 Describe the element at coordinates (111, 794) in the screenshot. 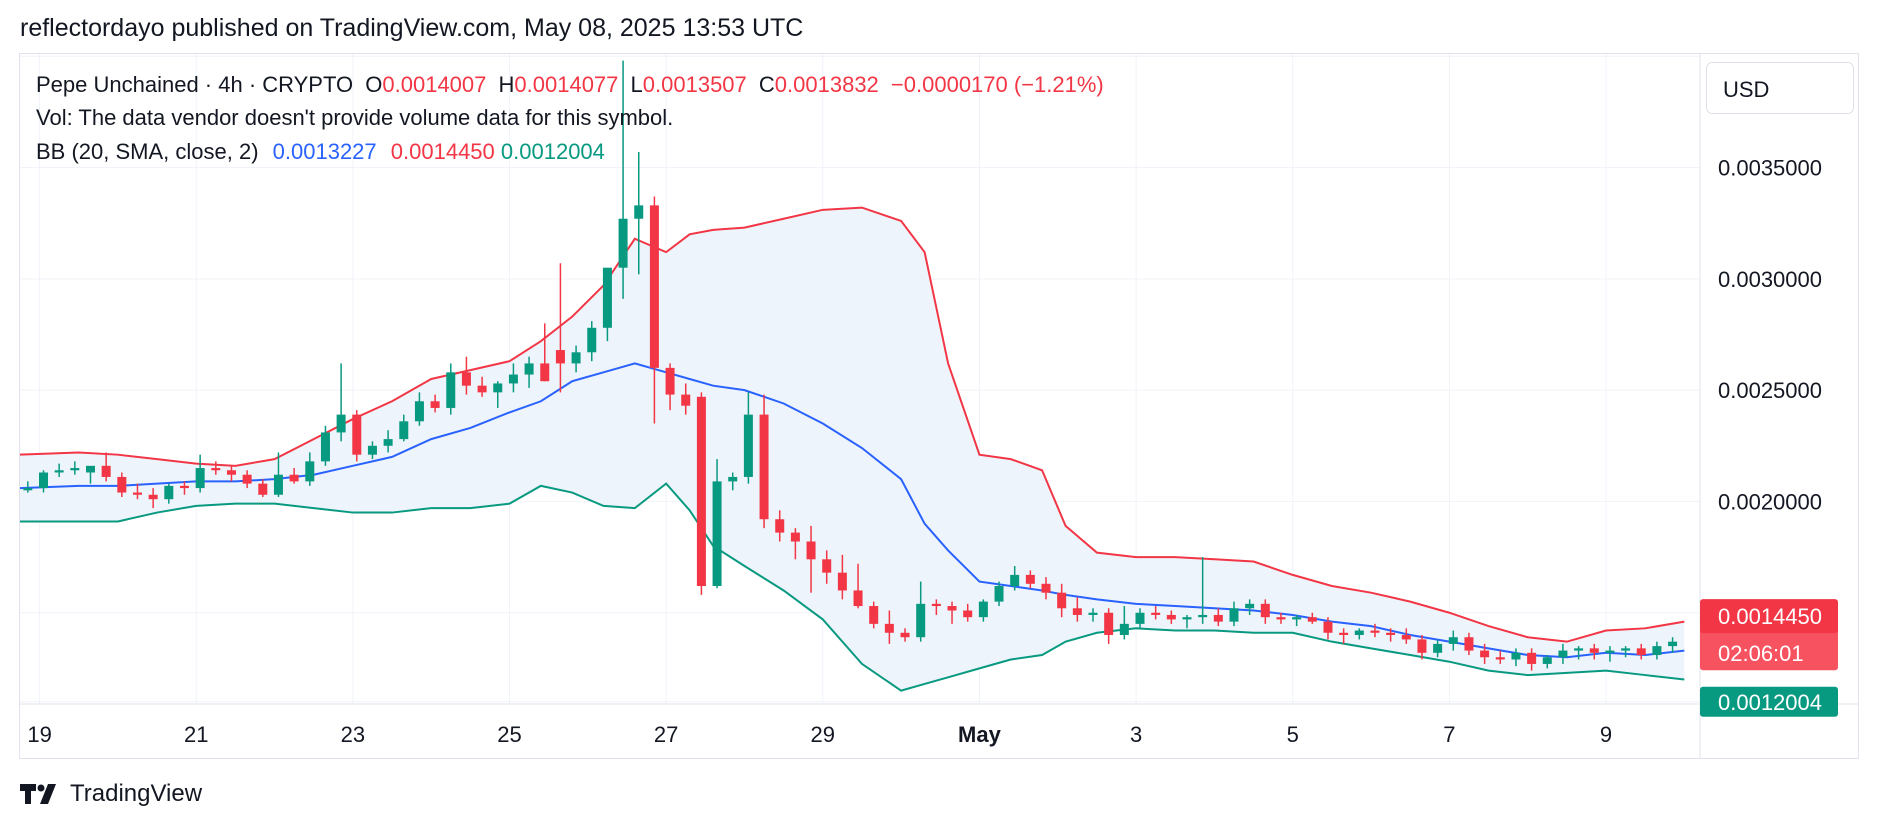

I see `footer-brand: TradingView` at that location.